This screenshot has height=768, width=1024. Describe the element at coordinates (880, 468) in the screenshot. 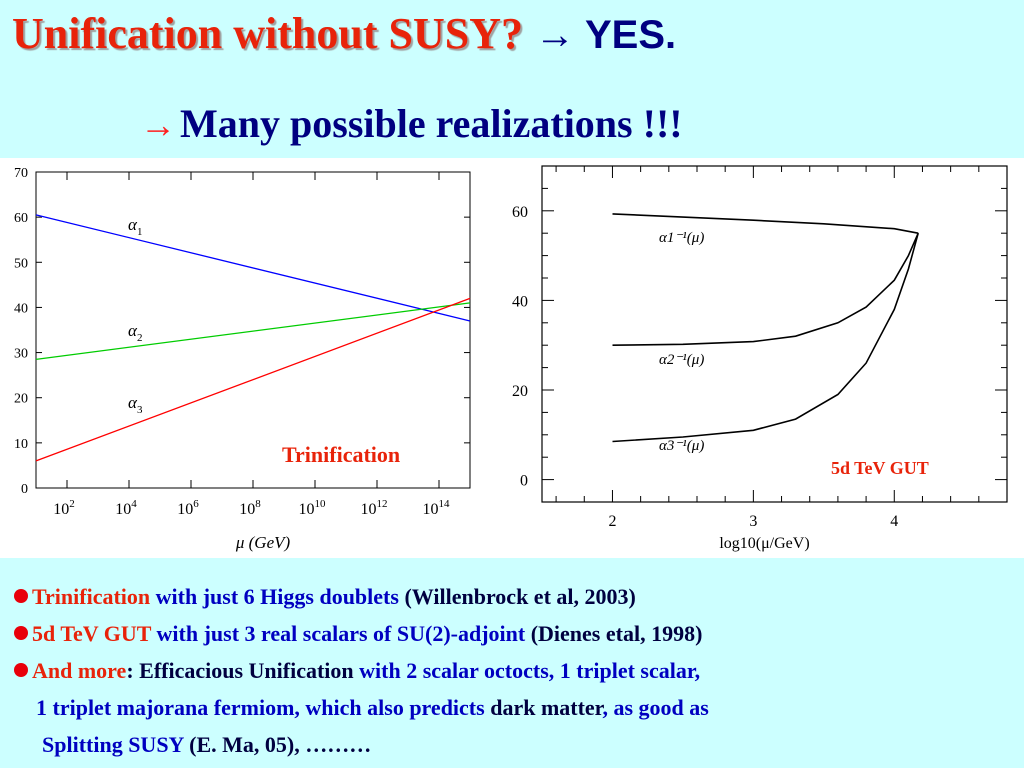

I see `tev-gut-label: 5d TeV GUT` at that location.